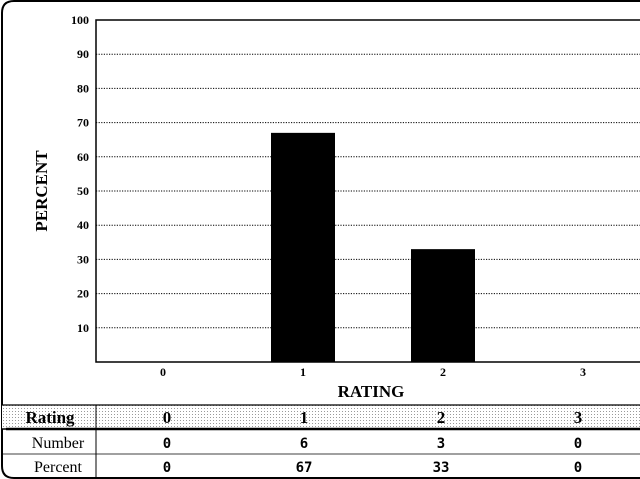 This screenshot has height=479, width=640. I want to click on y-tick-label: 20, so click(83, 294).